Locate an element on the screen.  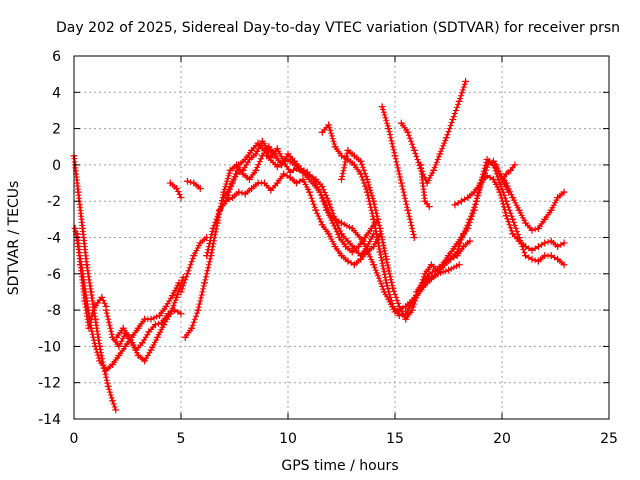
y-tick-label: -10 is located at coordinates (49, 347).